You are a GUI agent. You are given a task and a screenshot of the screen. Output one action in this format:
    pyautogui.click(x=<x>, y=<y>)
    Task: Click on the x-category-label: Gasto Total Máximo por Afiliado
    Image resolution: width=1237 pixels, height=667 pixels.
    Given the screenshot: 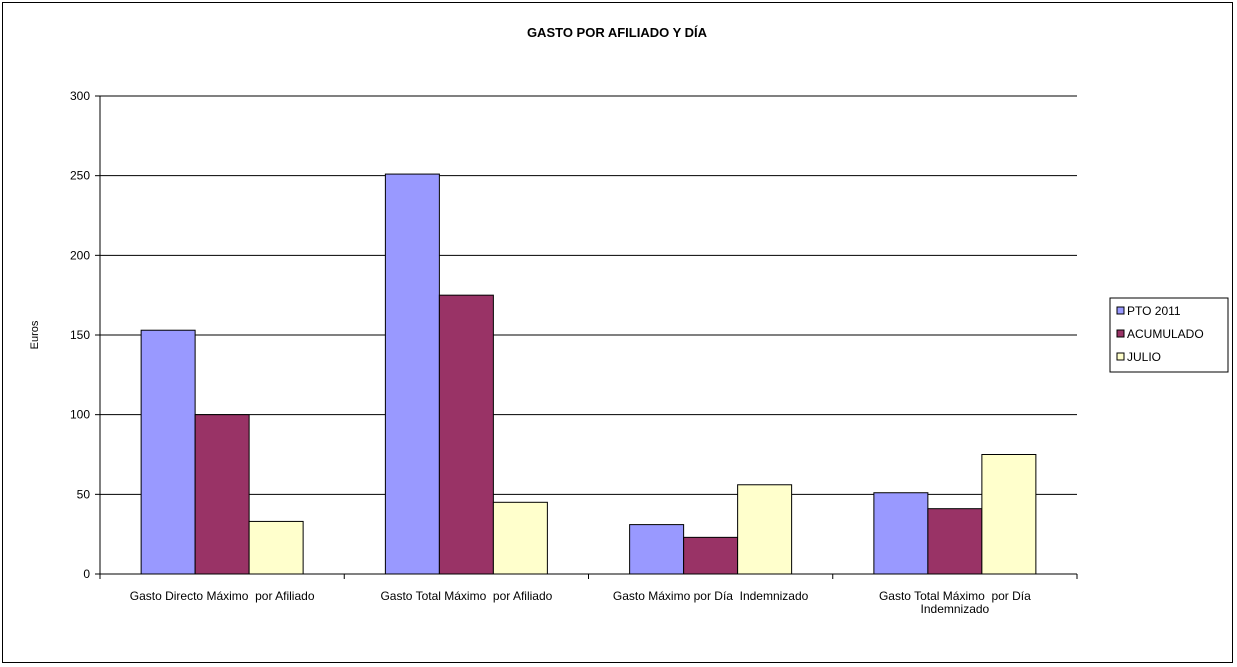 What is the action you would take?
    pyautogui.click(x=466, y=596)
    